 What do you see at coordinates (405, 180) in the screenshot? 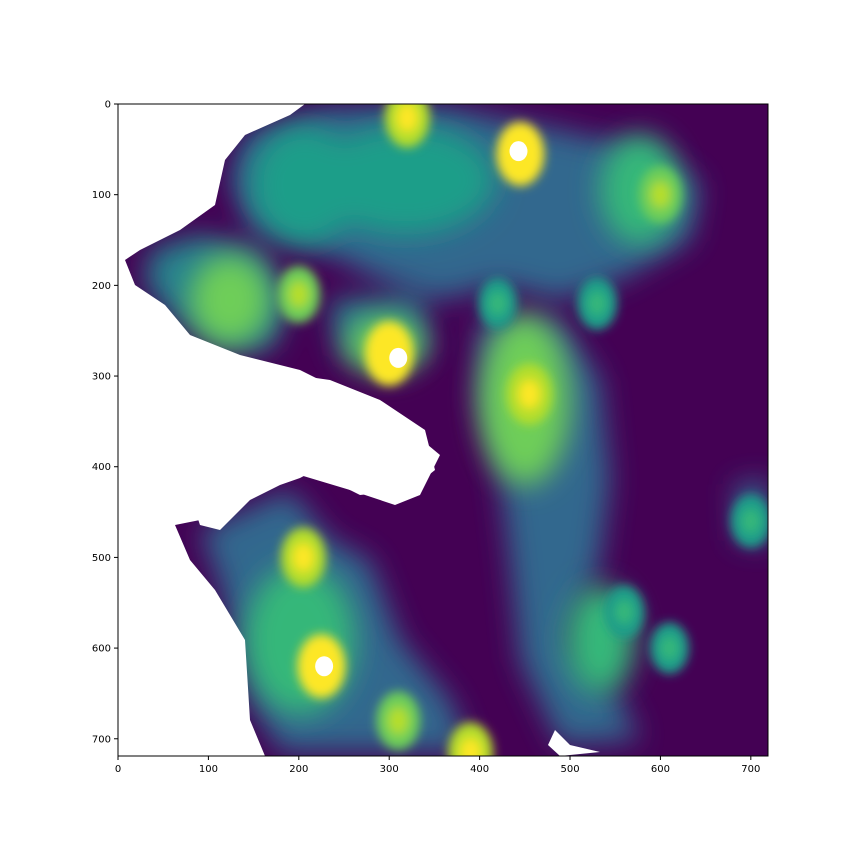
I see `ridge-n` at bounding box center [405, 180].